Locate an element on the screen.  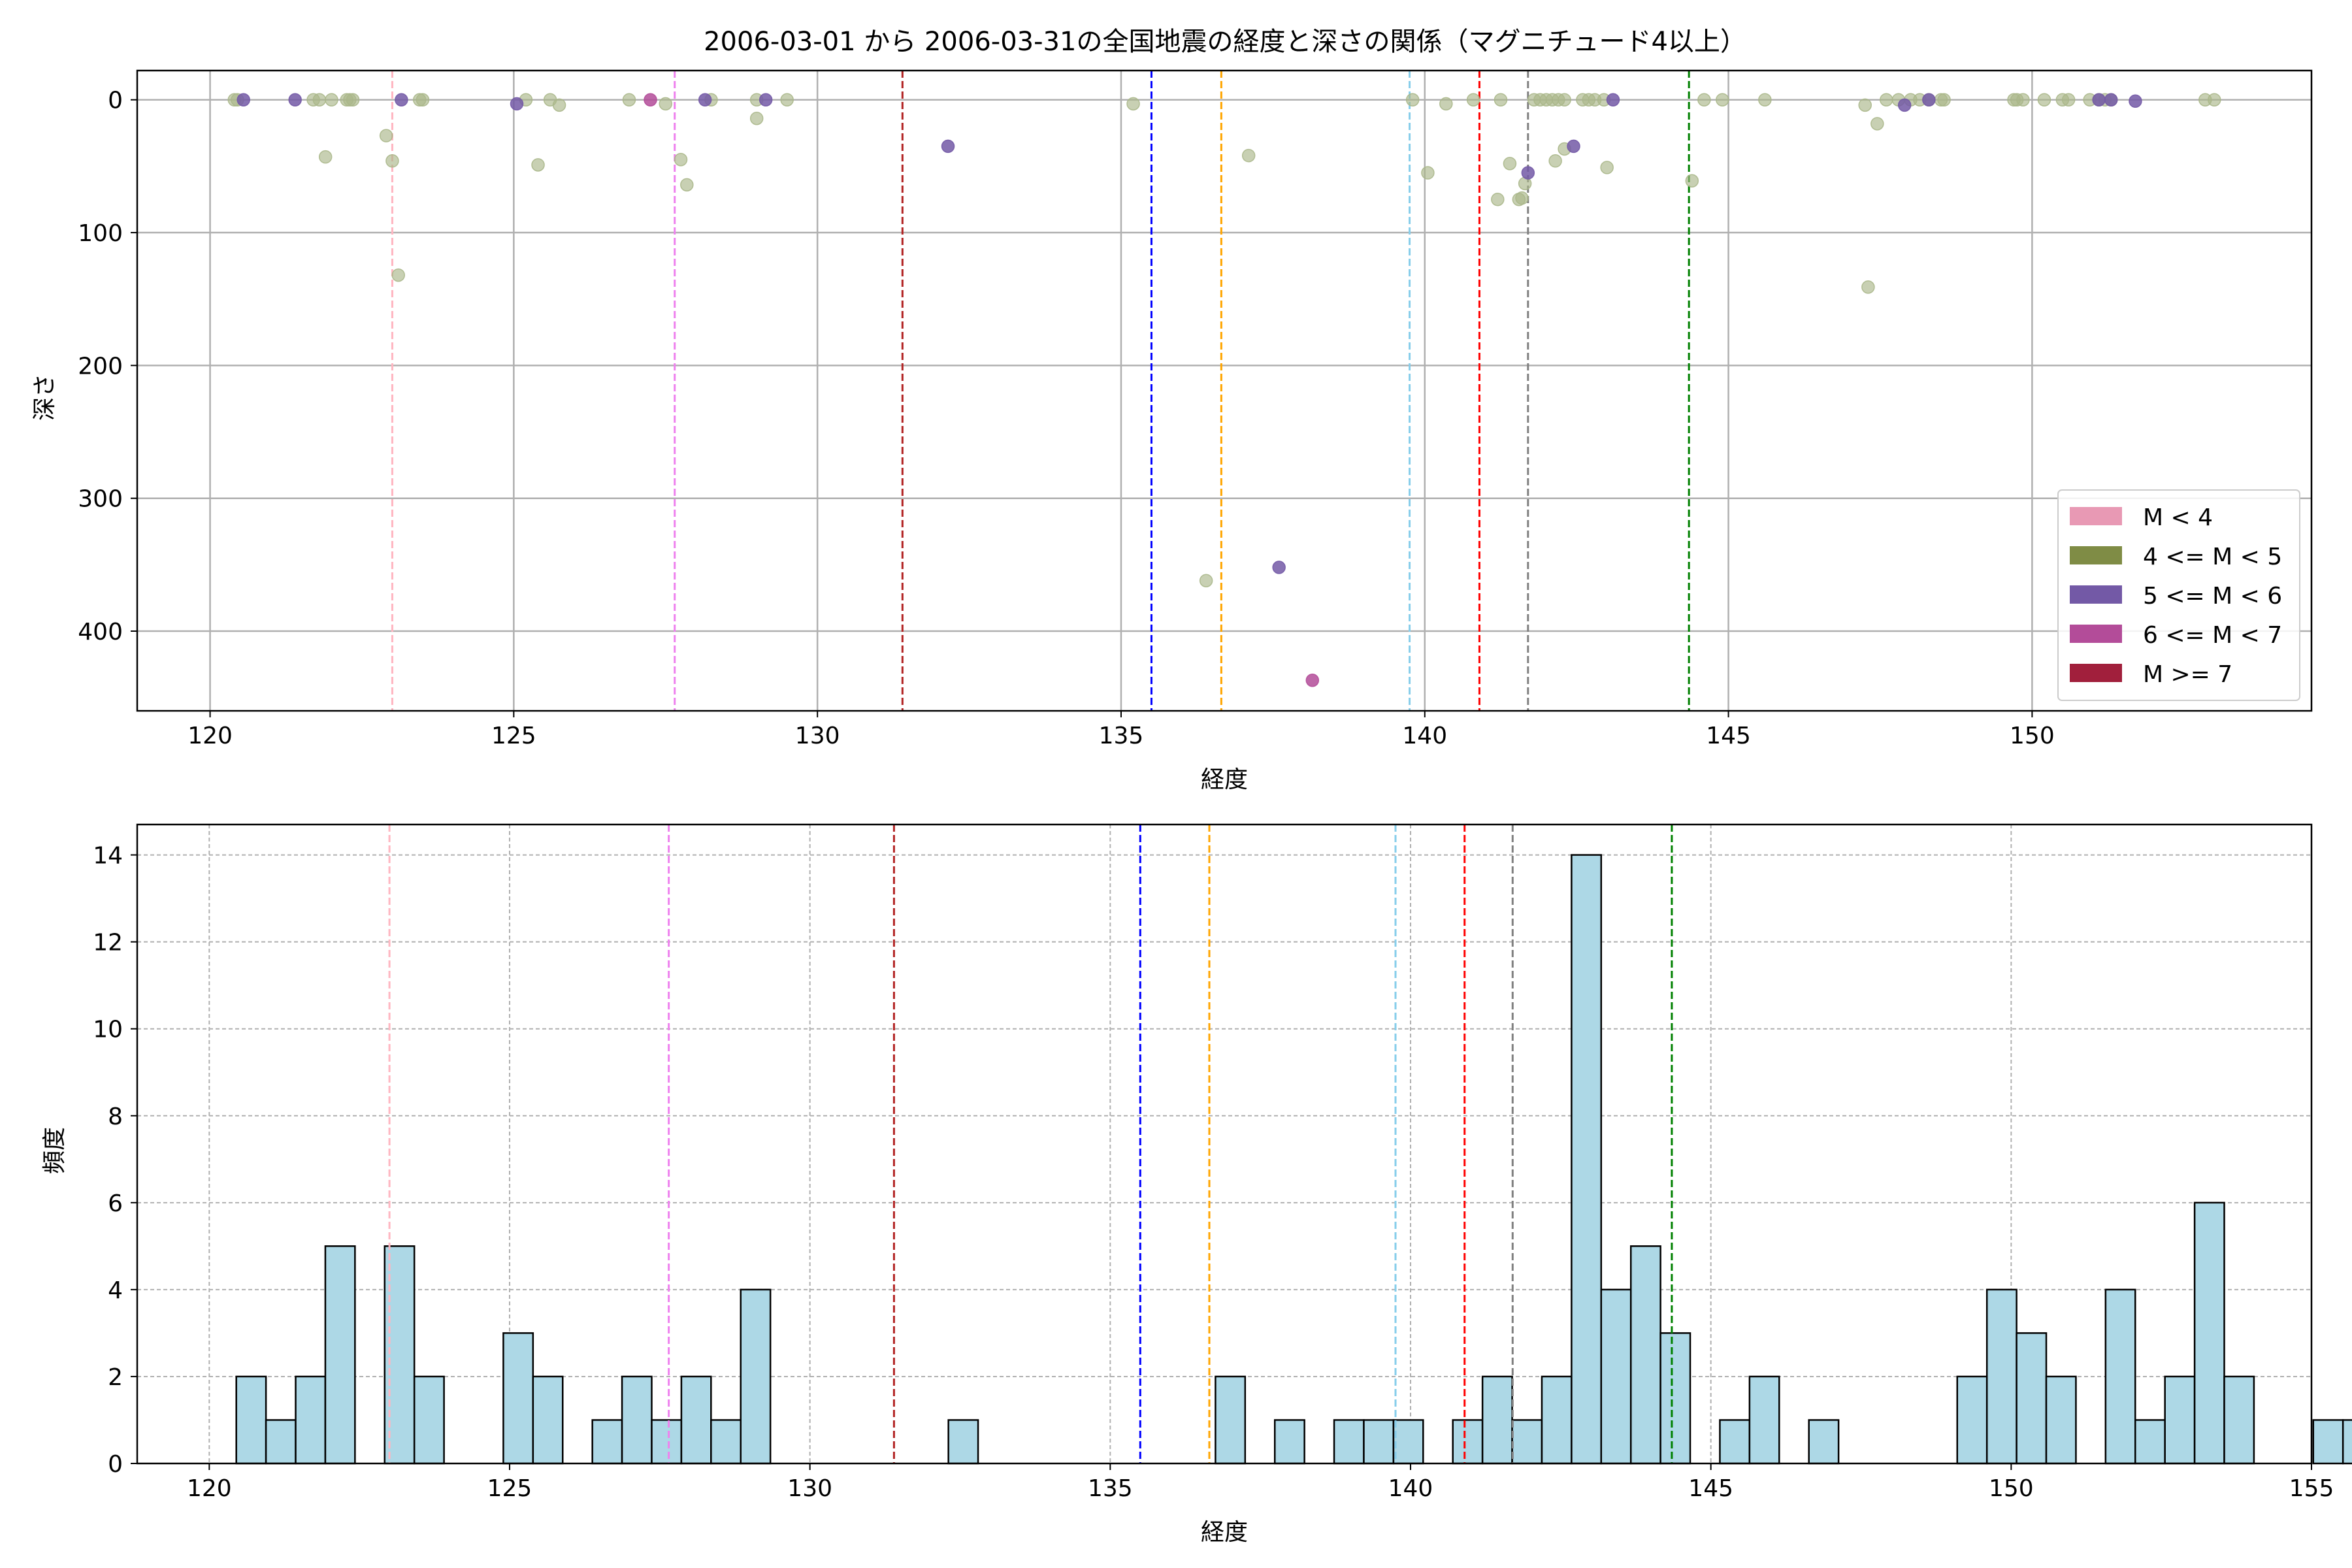
y-tick-label: 200 is located at coordinates (100, 366).